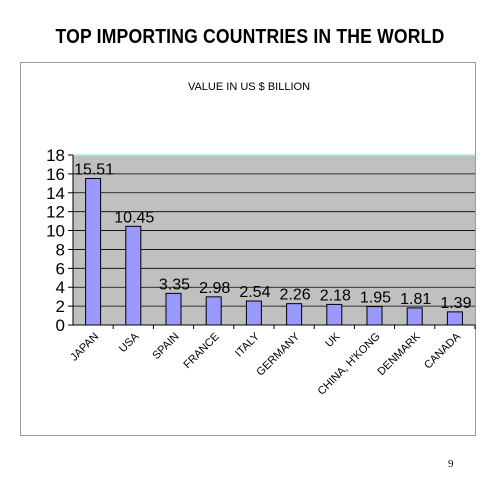  Describe the element at coordinates (375, 298) in the screenshot. I see `data-label: 1.95` at that location.